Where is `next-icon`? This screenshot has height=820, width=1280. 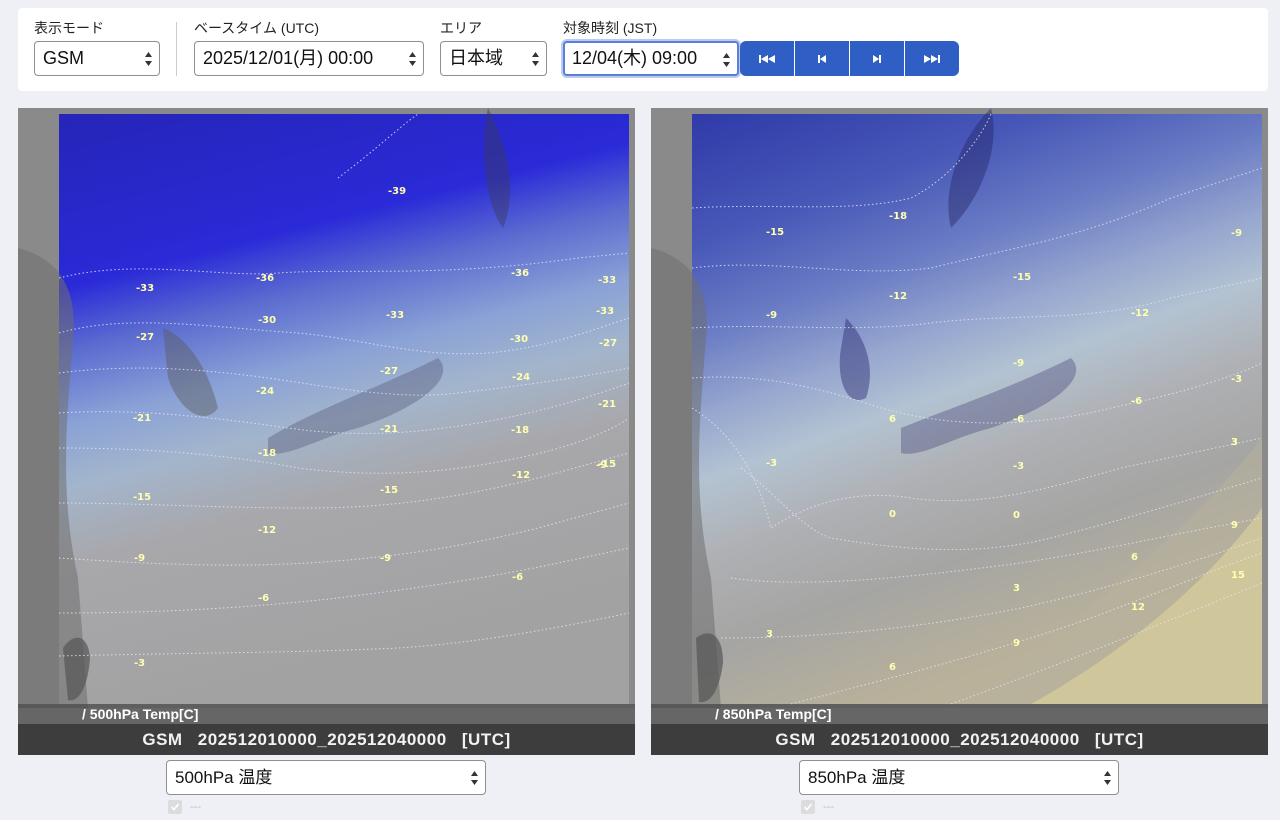 next-icon is located at coordinates (877, 58).